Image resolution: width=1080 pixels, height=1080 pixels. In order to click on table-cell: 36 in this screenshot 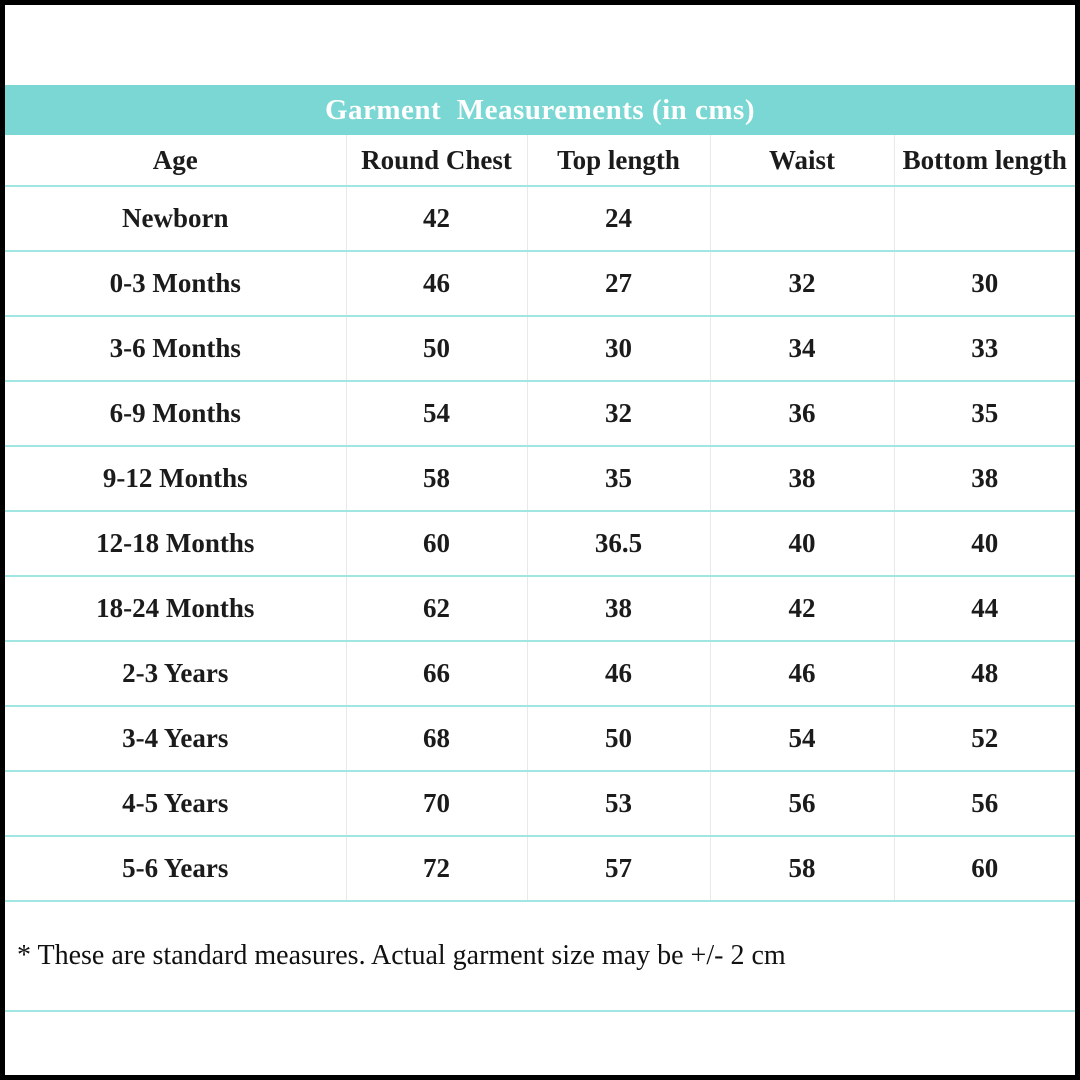, I will do `click(802, 414)`.